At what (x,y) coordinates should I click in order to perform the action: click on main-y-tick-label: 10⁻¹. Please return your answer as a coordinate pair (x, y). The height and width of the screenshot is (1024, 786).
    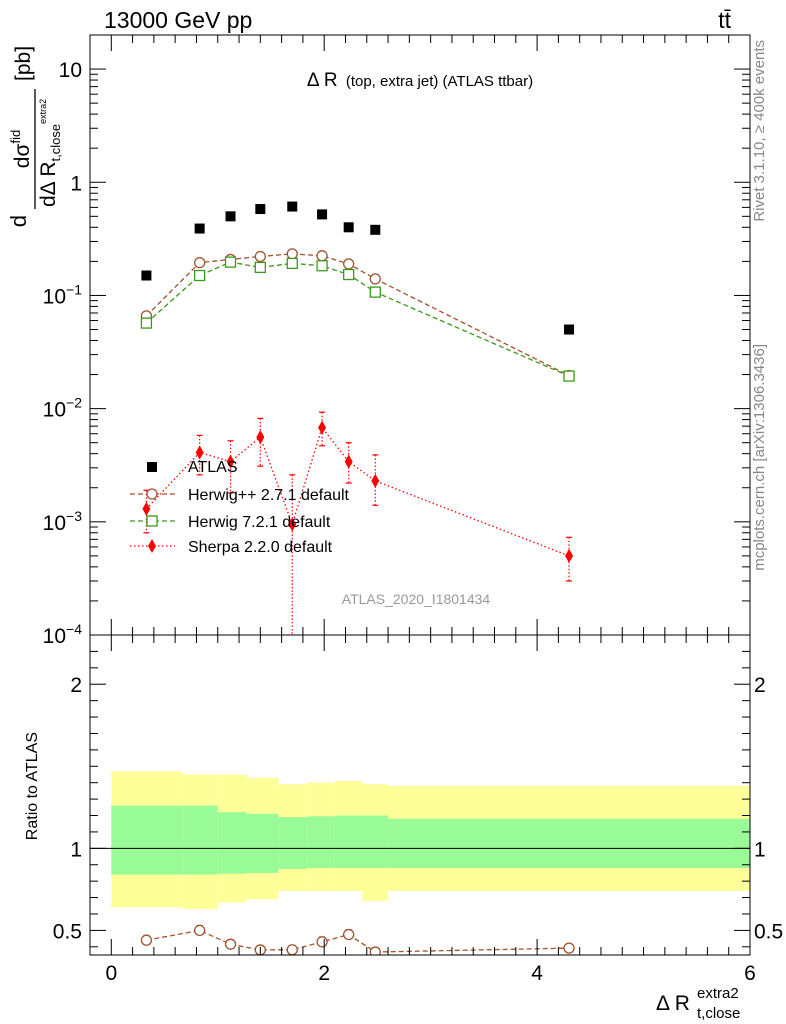
    Looking at the image, I should click on (63, 294).